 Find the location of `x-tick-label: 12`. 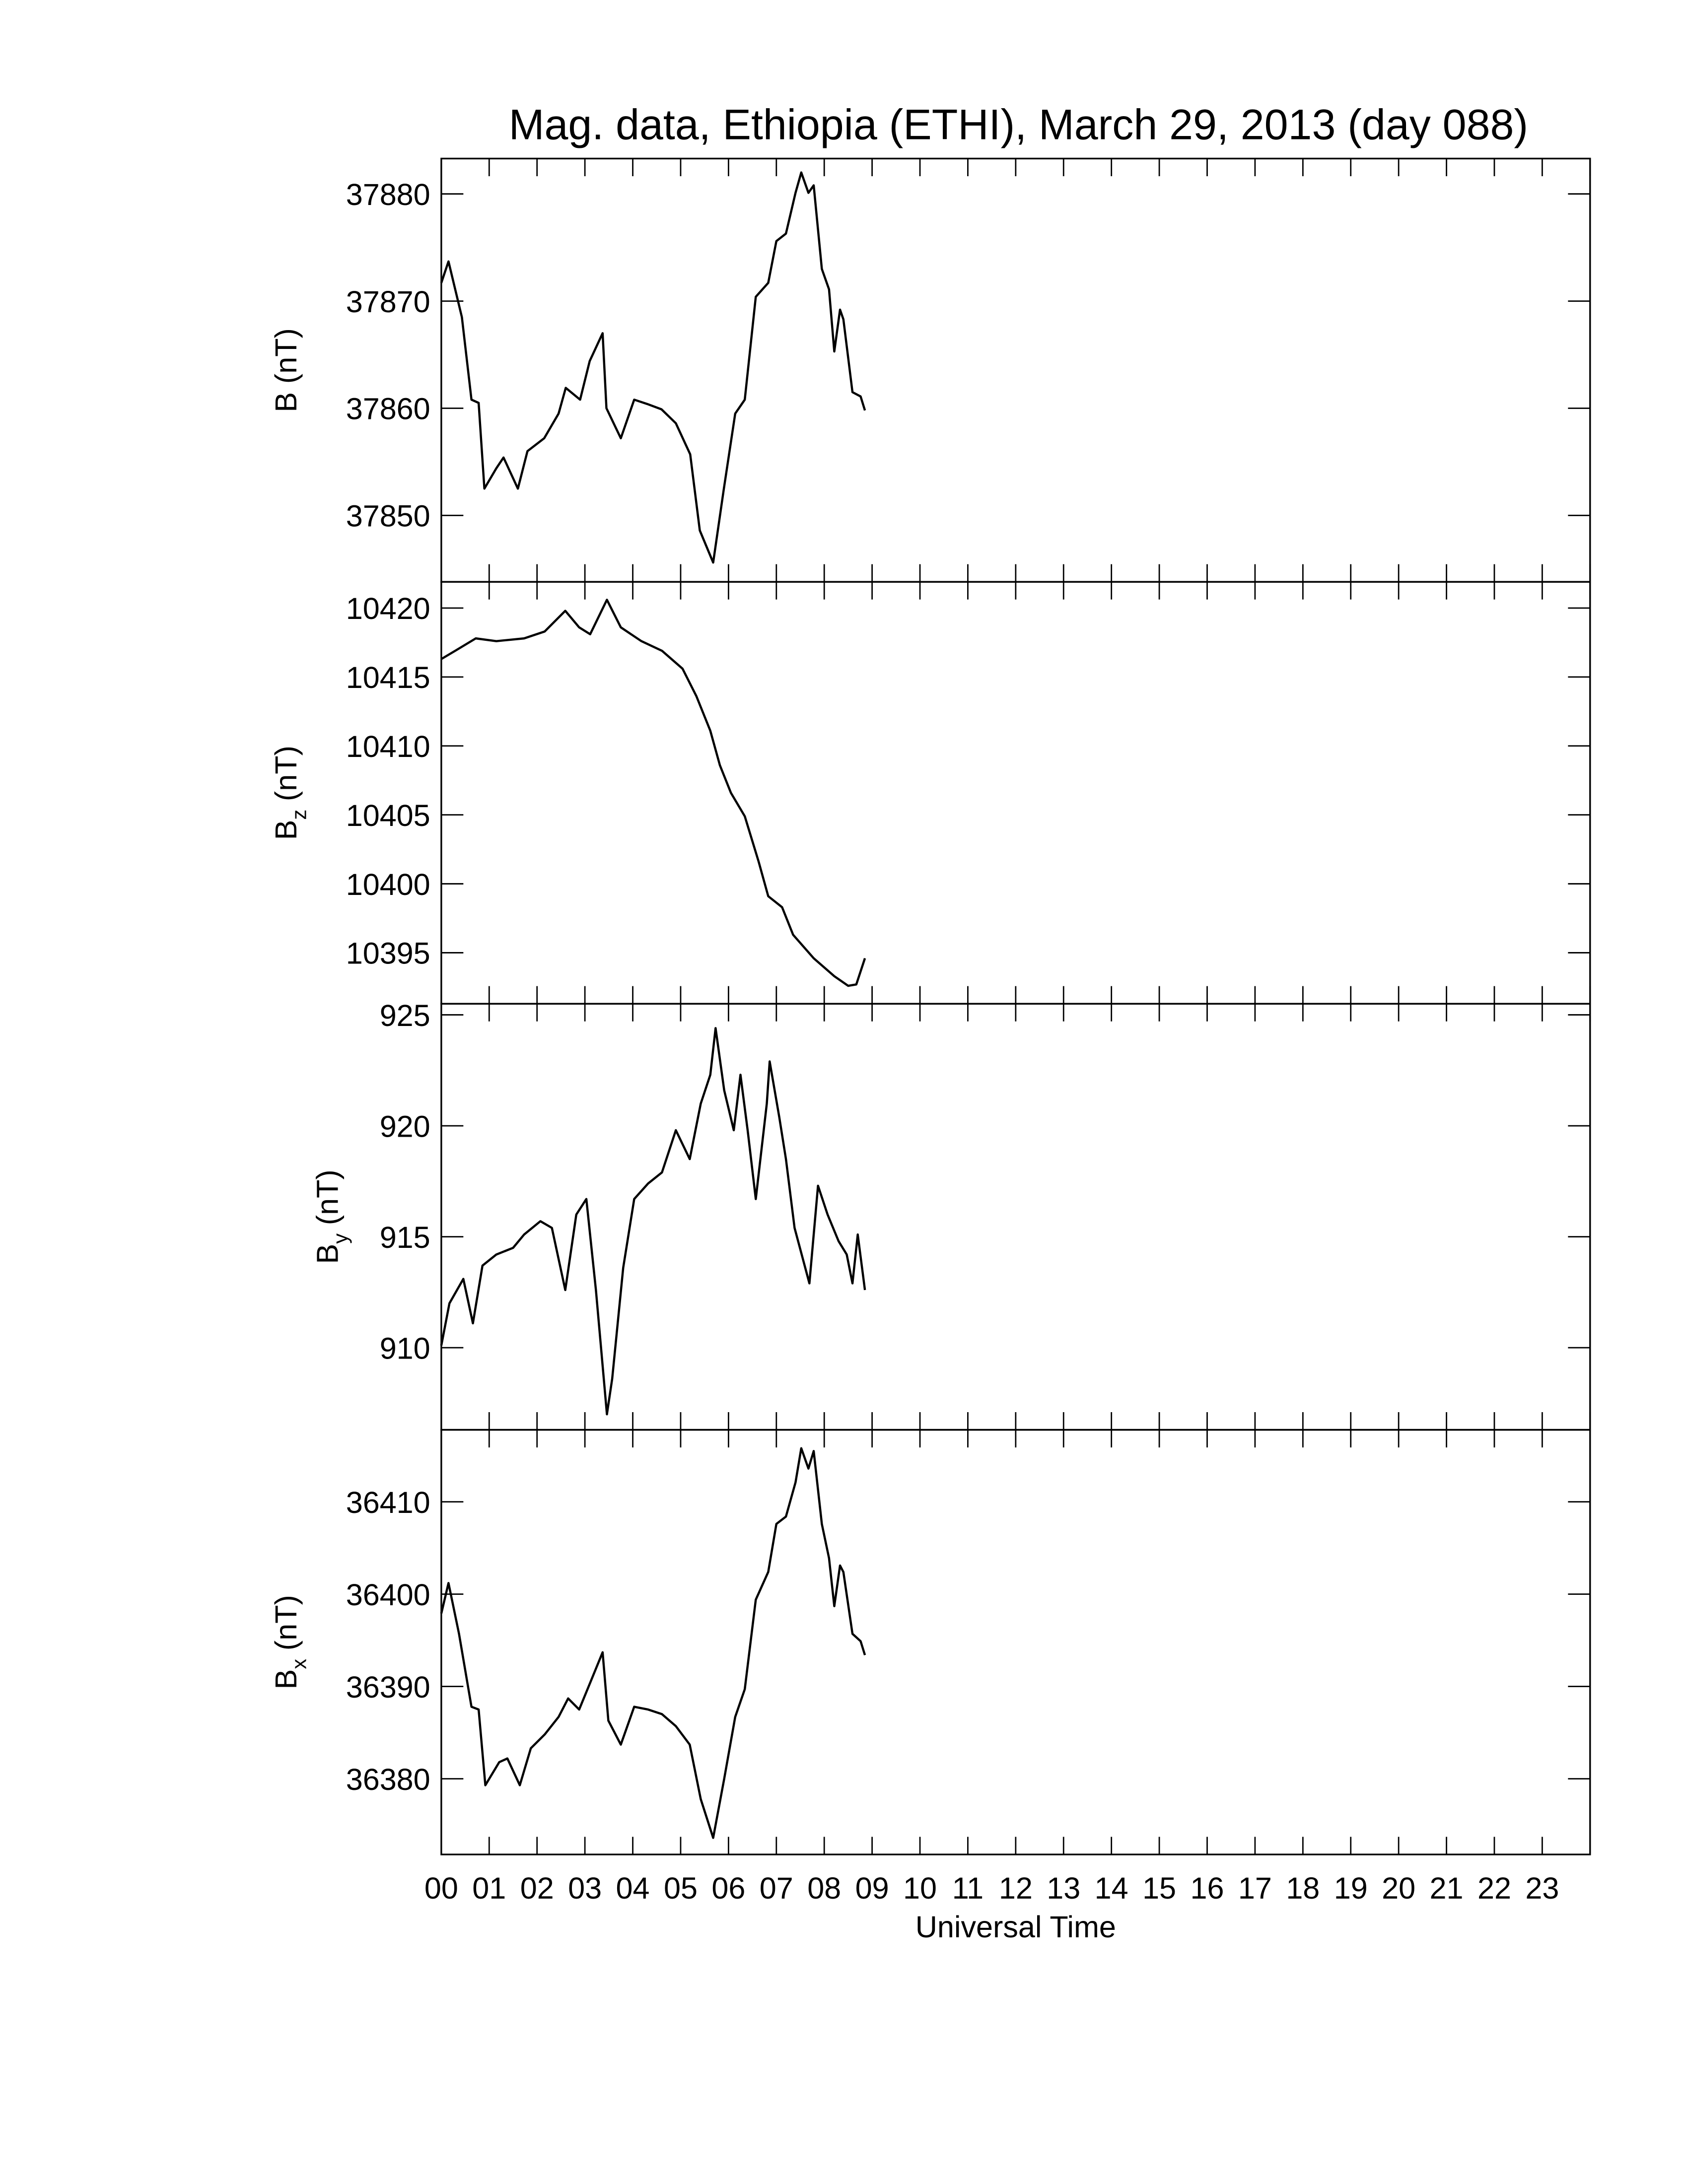

x-tick-label: 12 is located at coordinates (1016, 1888).